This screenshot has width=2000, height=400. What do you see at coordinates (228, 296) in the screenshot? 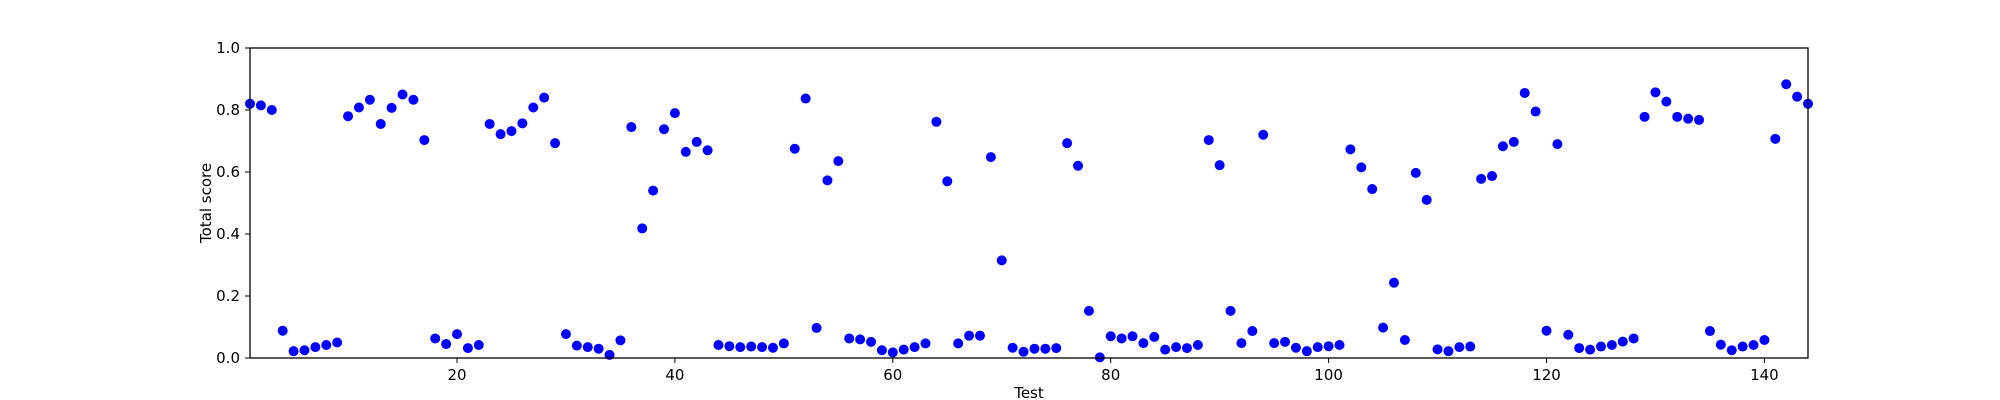
I see `y-tick-label: 0.2` at bounding box center [228, 296].